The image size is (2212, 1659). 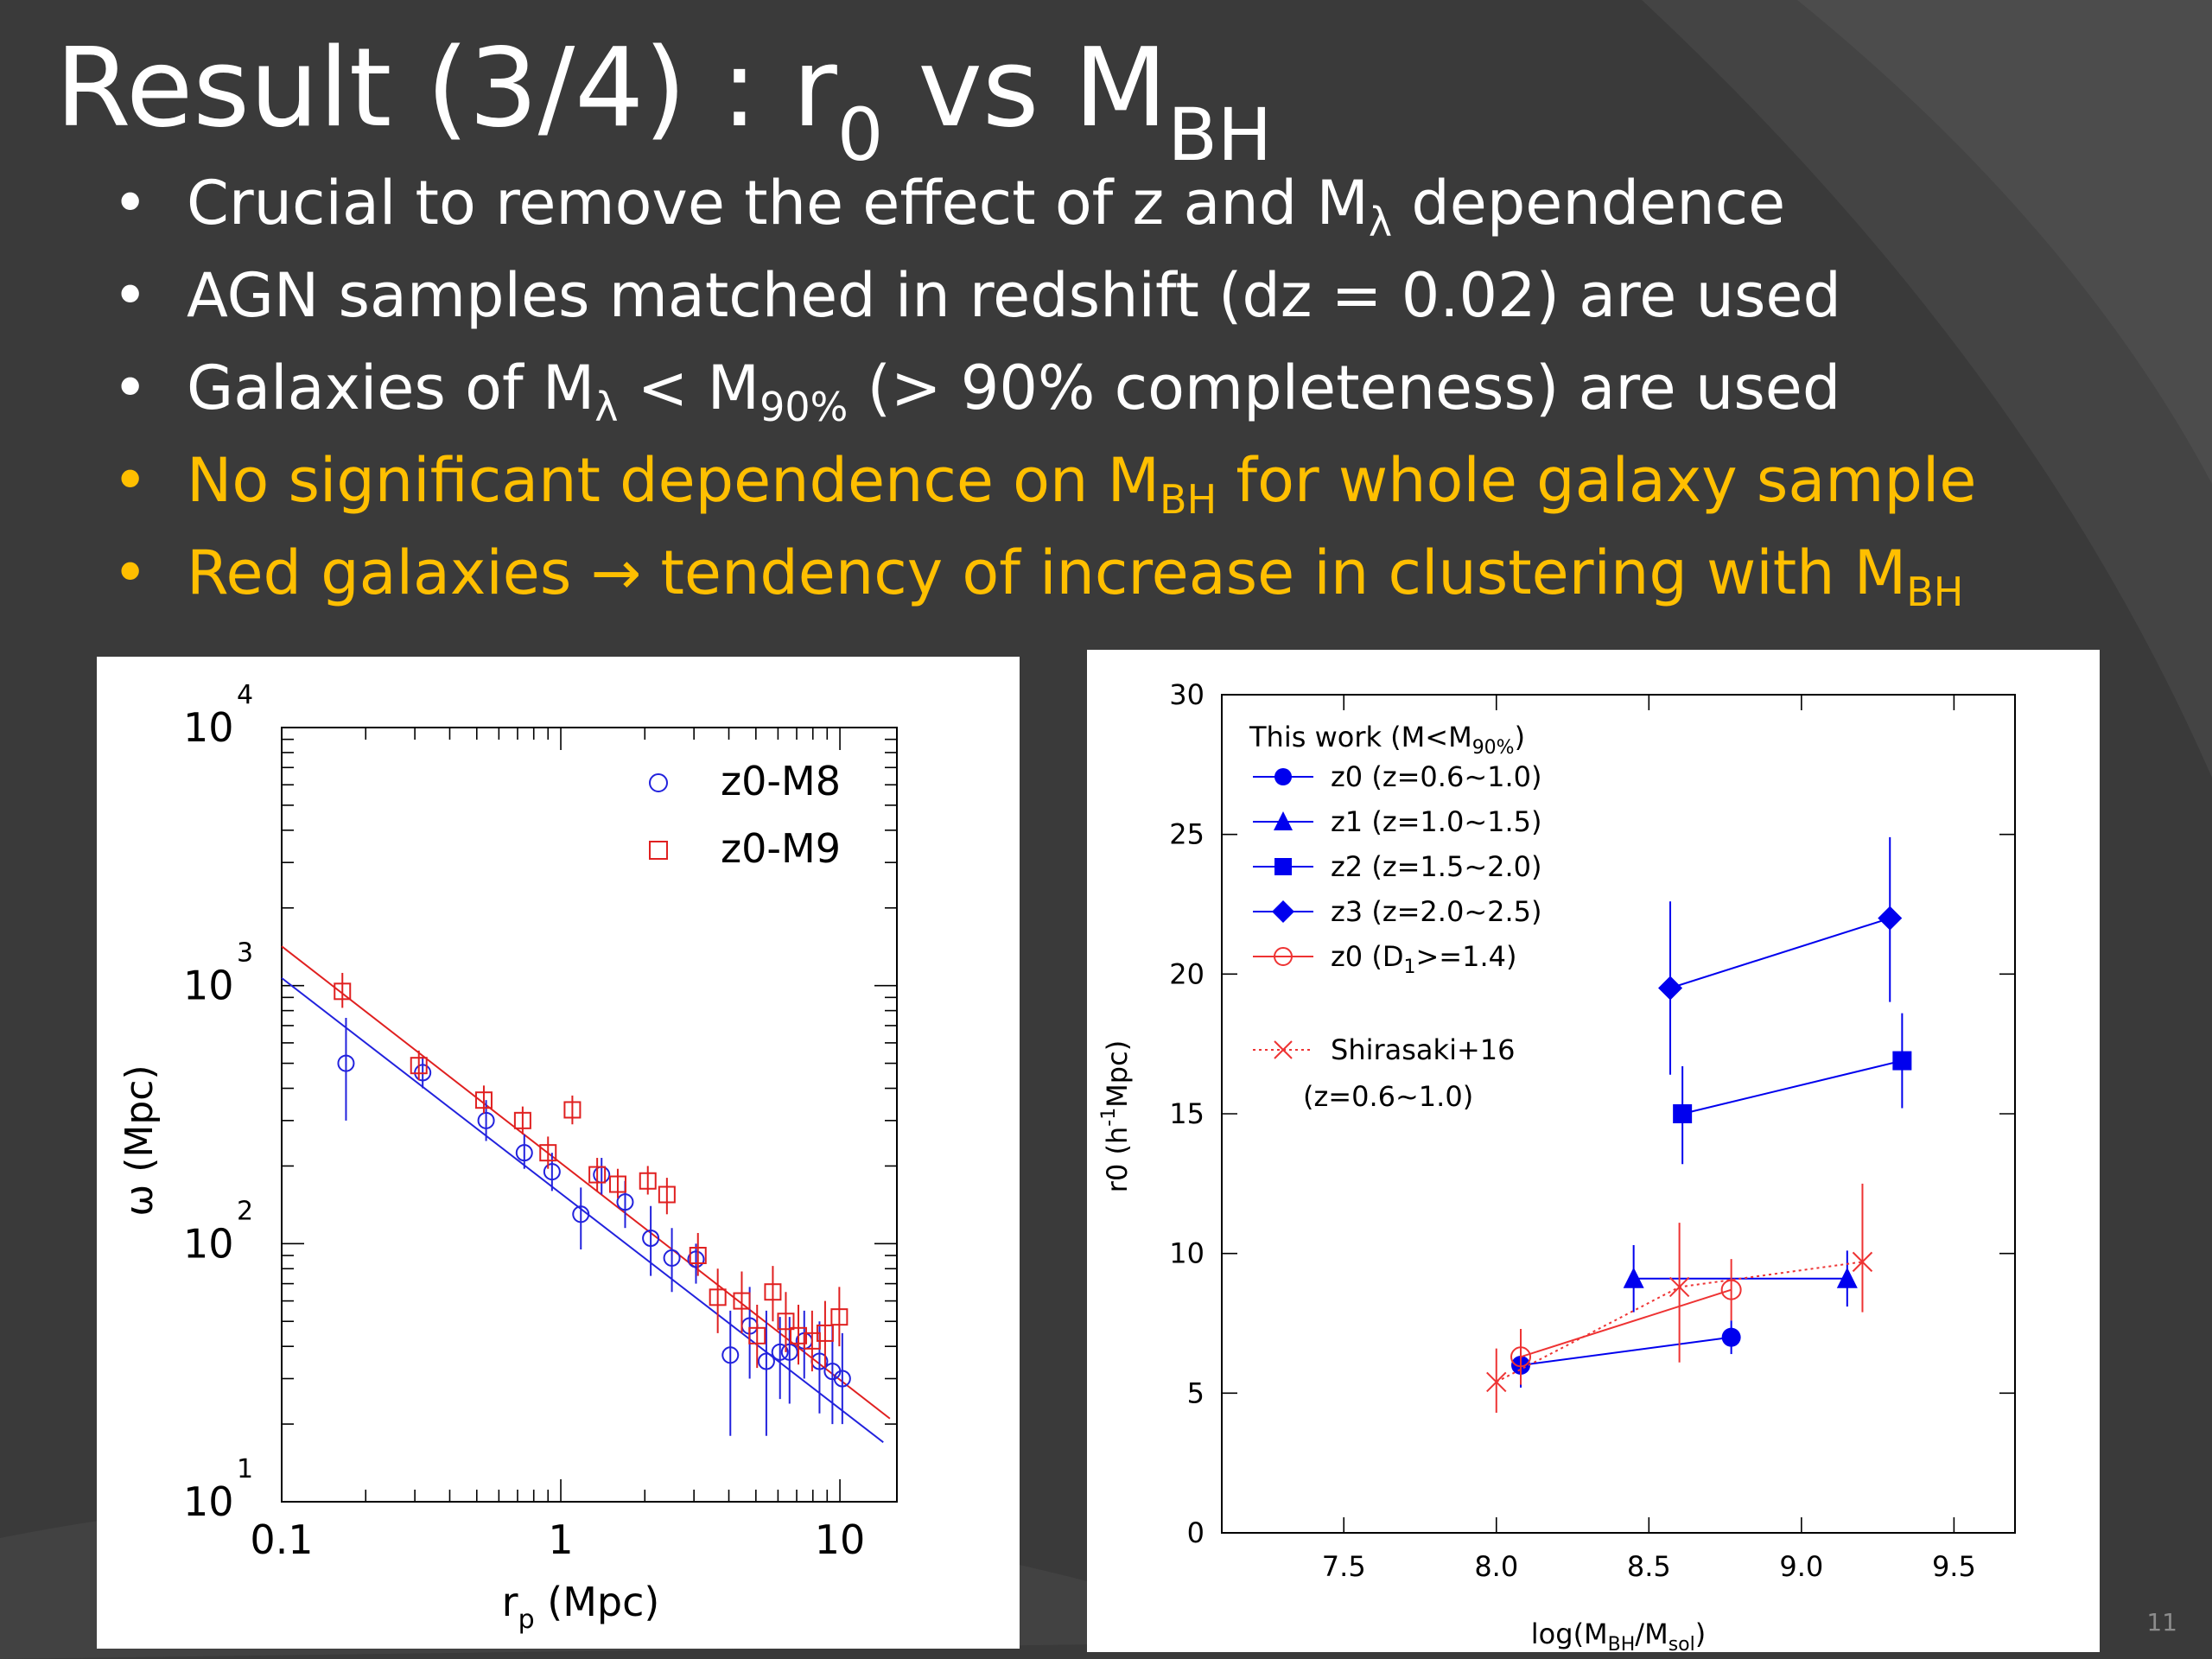 I want to click on x-axis-label-main: r, so click(x=510, y=1602).